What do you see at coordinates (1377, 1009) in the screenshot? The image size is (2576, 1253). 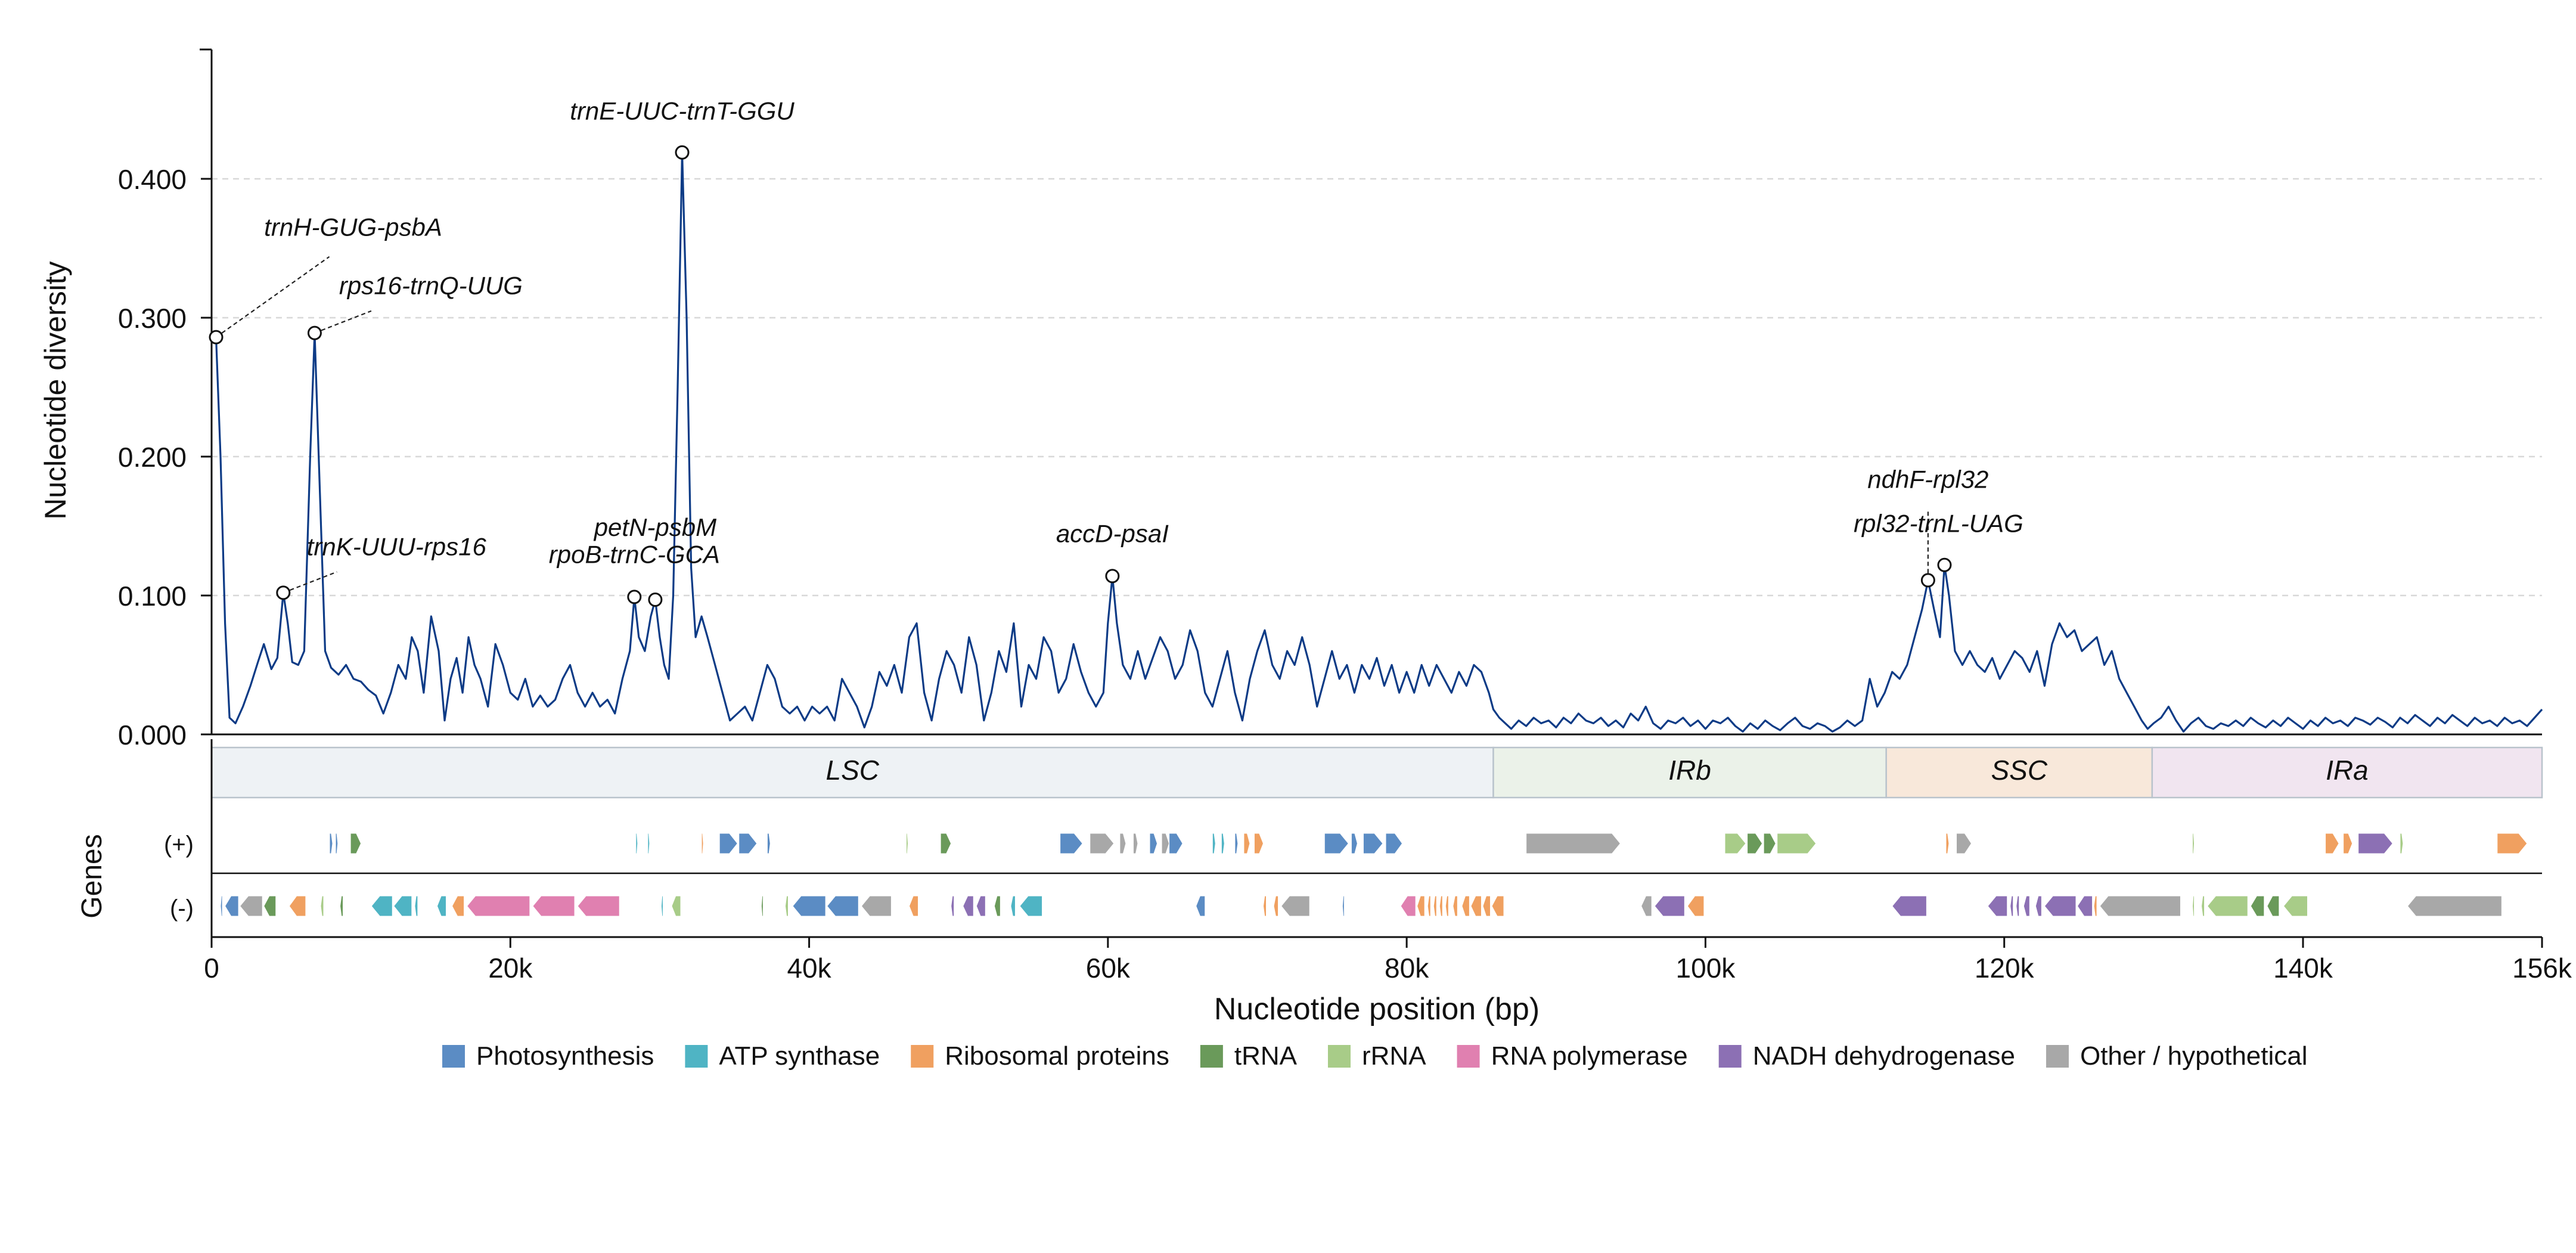 I see `x-axis-label: Nucleotide position (bp)` at bounding box center [1377, 1009].